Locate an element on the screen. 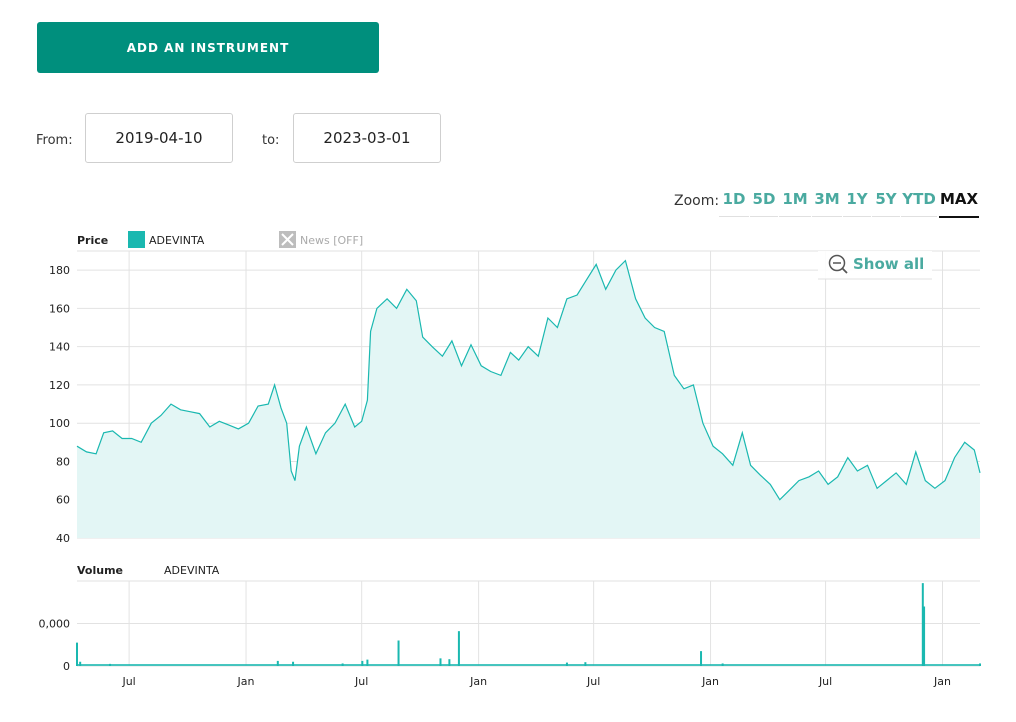 The width and height of the screenshot is (1016, 722). zoom-1y-button: 1Y is located at coordinates (857, 203).